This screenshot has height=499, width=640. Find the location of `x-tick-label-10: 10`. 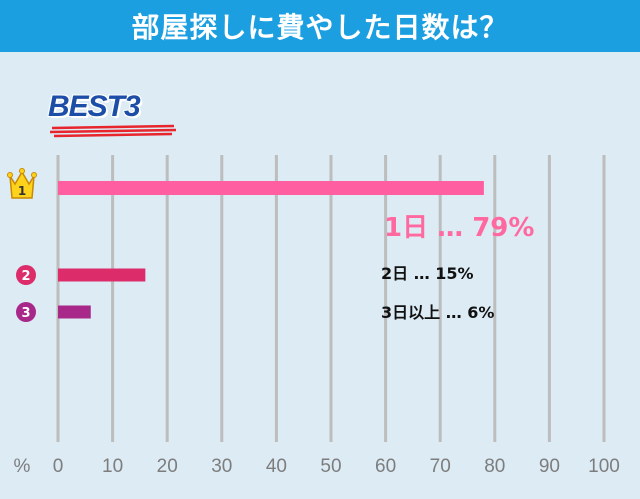

x-tick-label-10: 10 is located at coordinates (112, 466).